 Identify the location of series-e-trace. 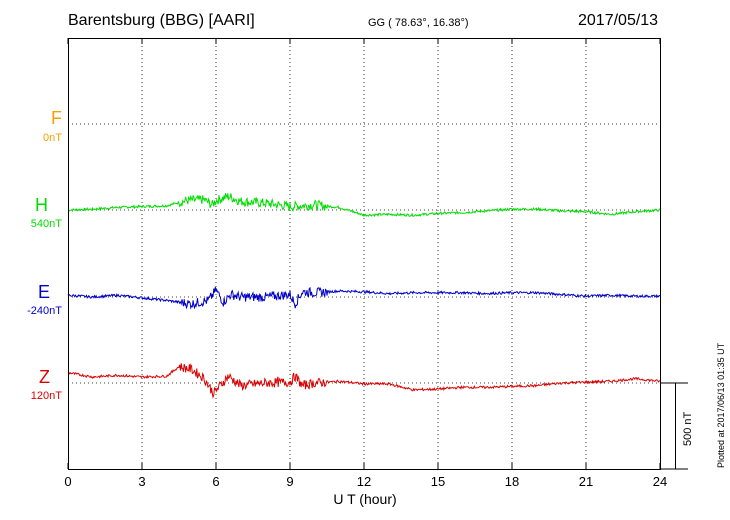
(364, 298).